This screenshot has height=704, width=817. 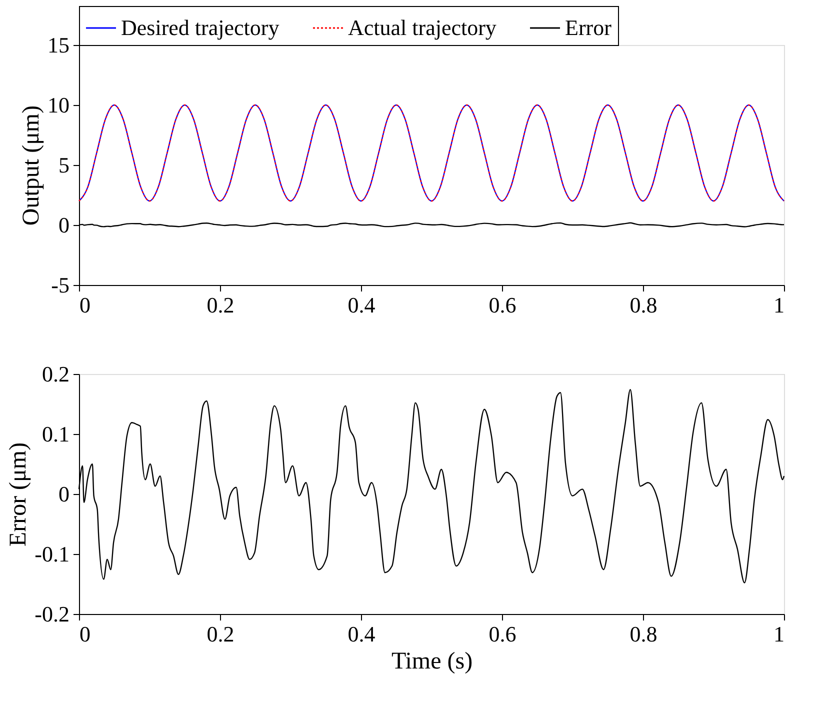 I want to click on y-tick-label: 10, so click(x=59, y=105).